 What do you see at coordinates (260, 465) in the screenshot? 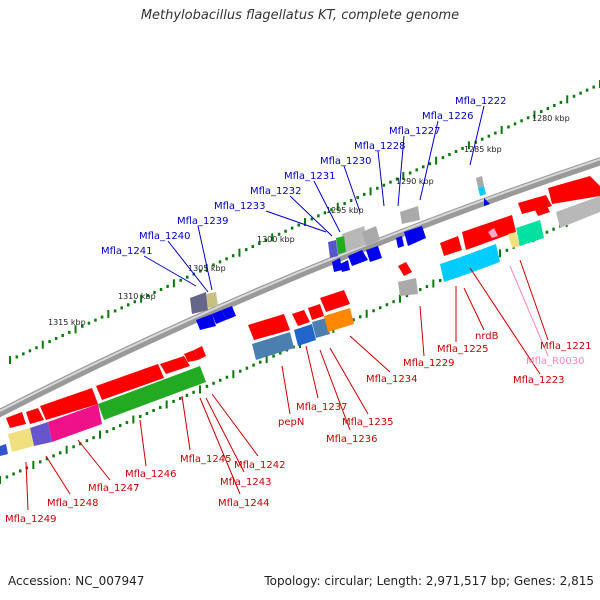
I see `reverse-gene-label: Mfla_1242` at bounding box center [260, 465].